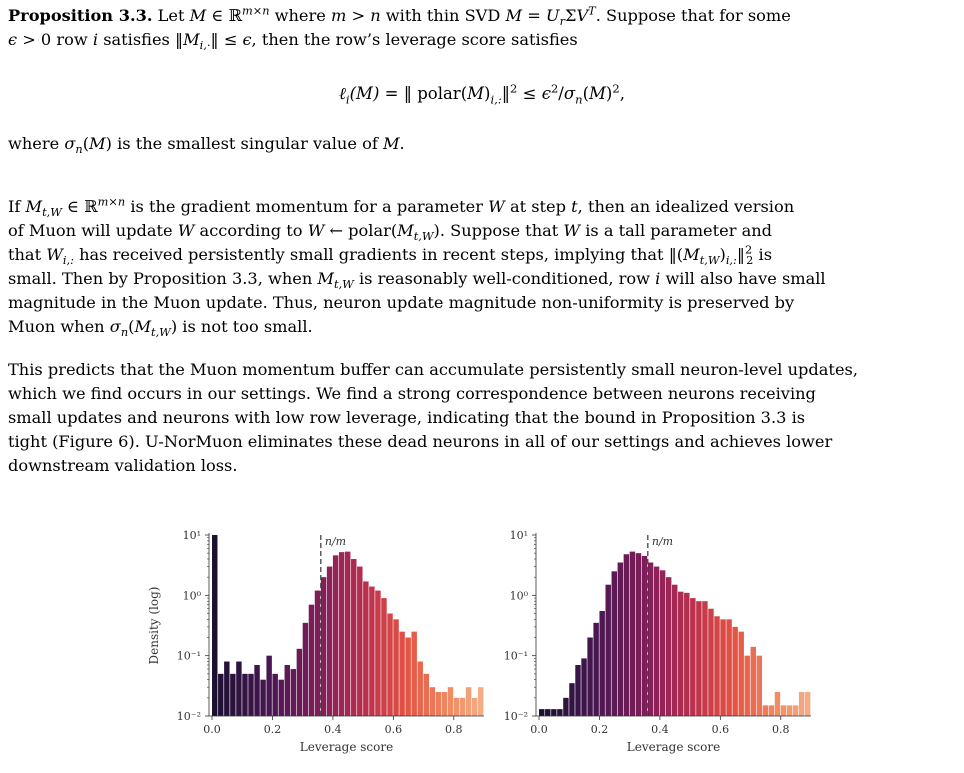 The image size is (964, 773). Describe the element at coordinates (686, 206) in the screenshot. I see `text: , then an idealized version` at that location.